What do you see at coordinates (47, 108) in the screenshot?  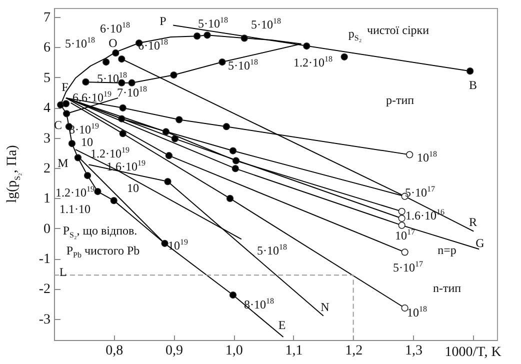 I see `y-tick-label: 4` at bounding box center [47, 108].